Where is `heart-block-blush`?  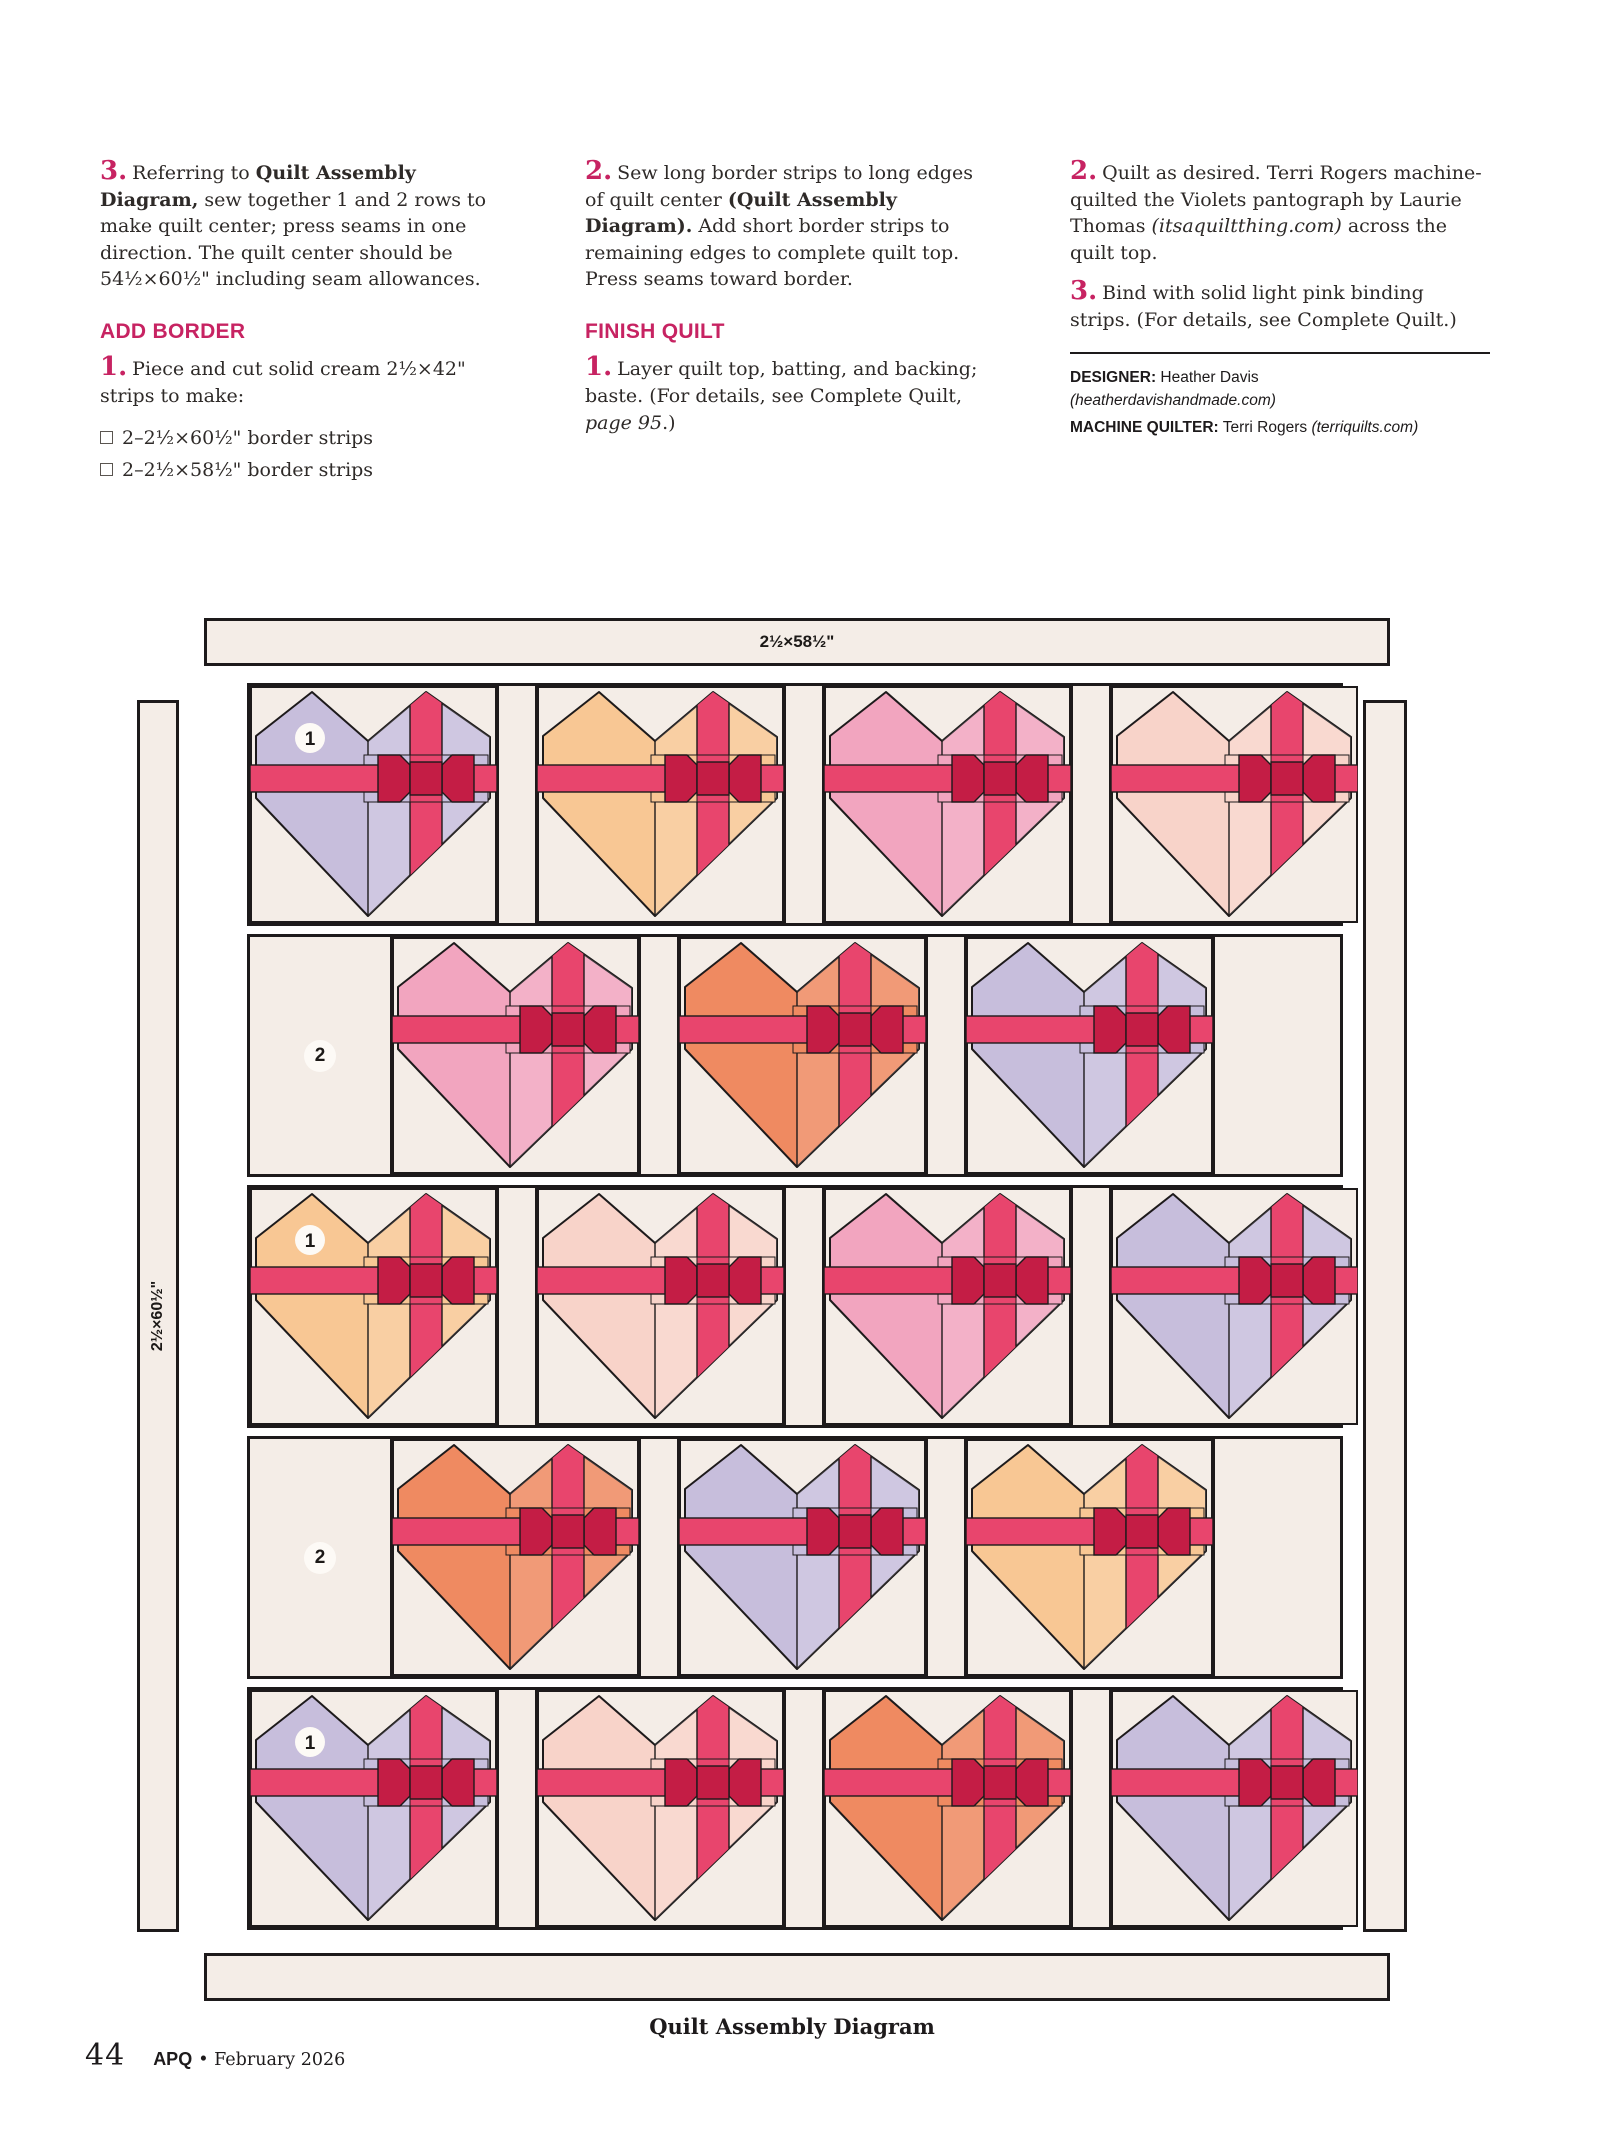 heart-block-blush is located at coordinates (660, 1306).